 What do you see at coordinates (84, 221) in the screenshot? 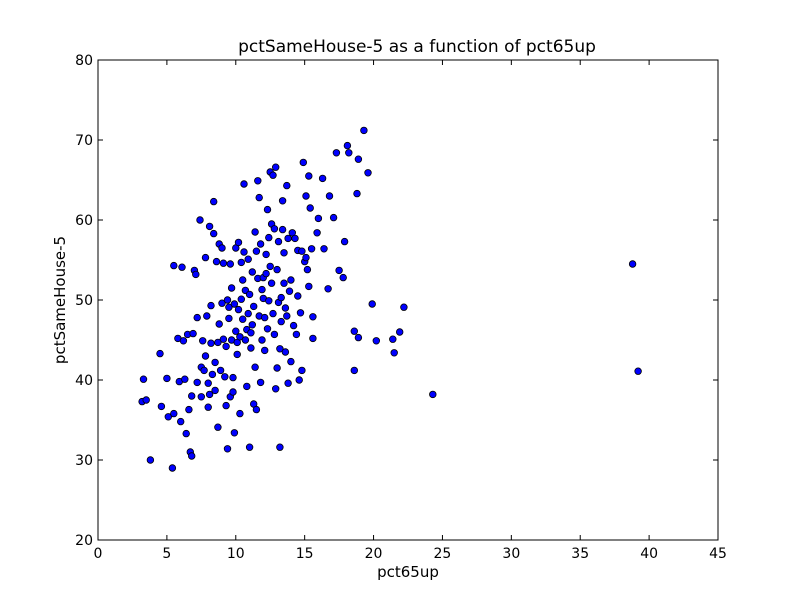
I see `y-tick-label: 60` at bounding box center [84, 221].